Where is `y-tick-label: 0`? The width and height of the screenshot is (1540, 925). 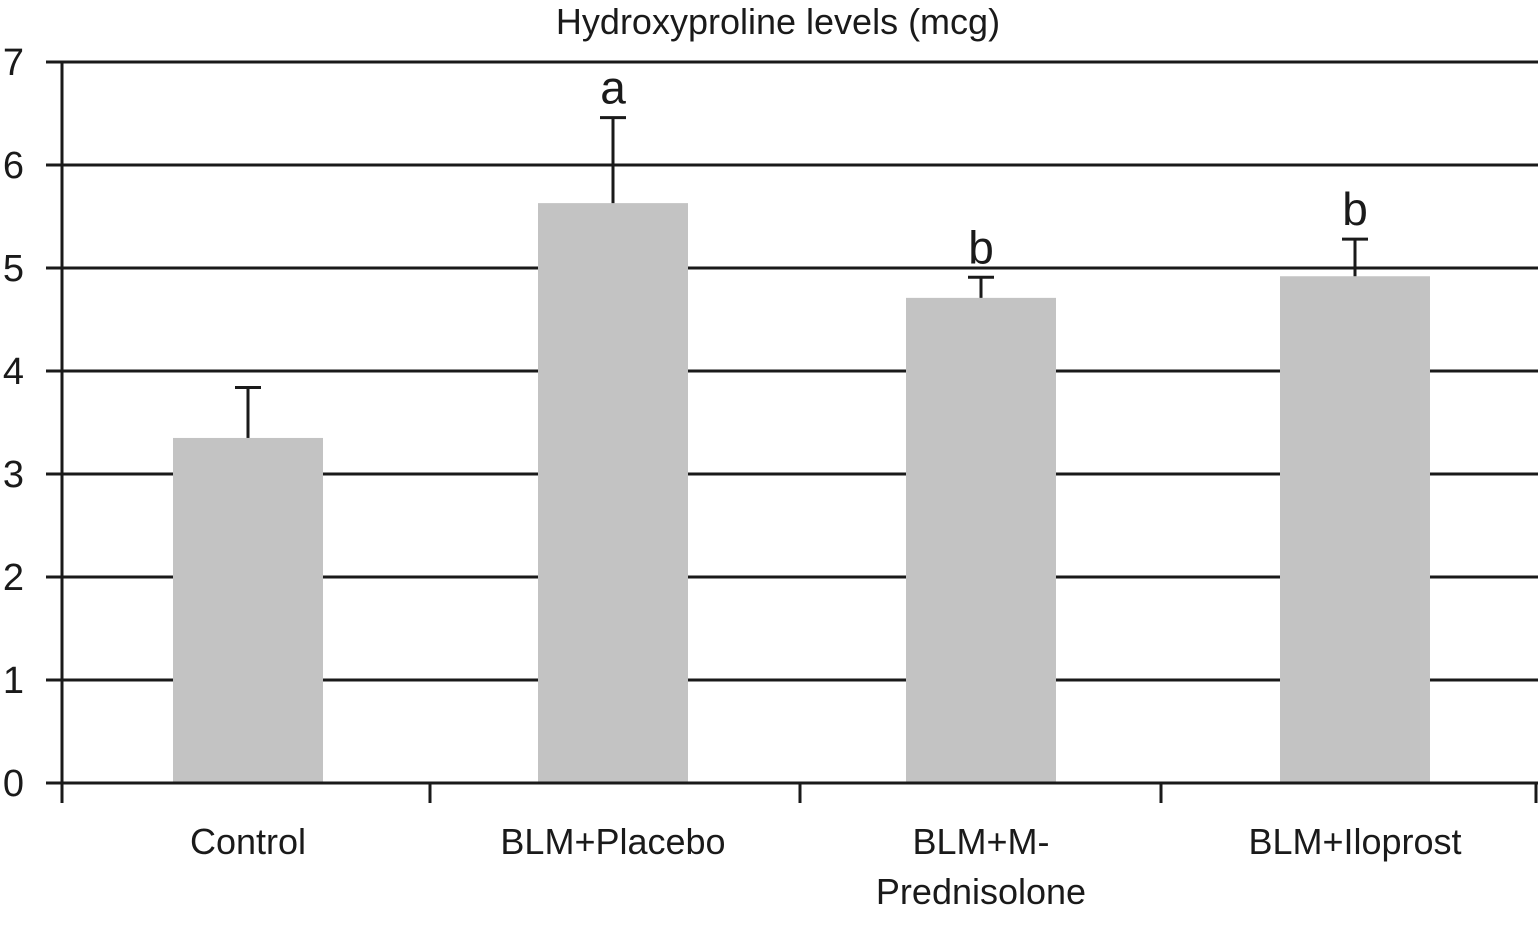
y-tick-label: 0 is located at coordinates (13, 784).